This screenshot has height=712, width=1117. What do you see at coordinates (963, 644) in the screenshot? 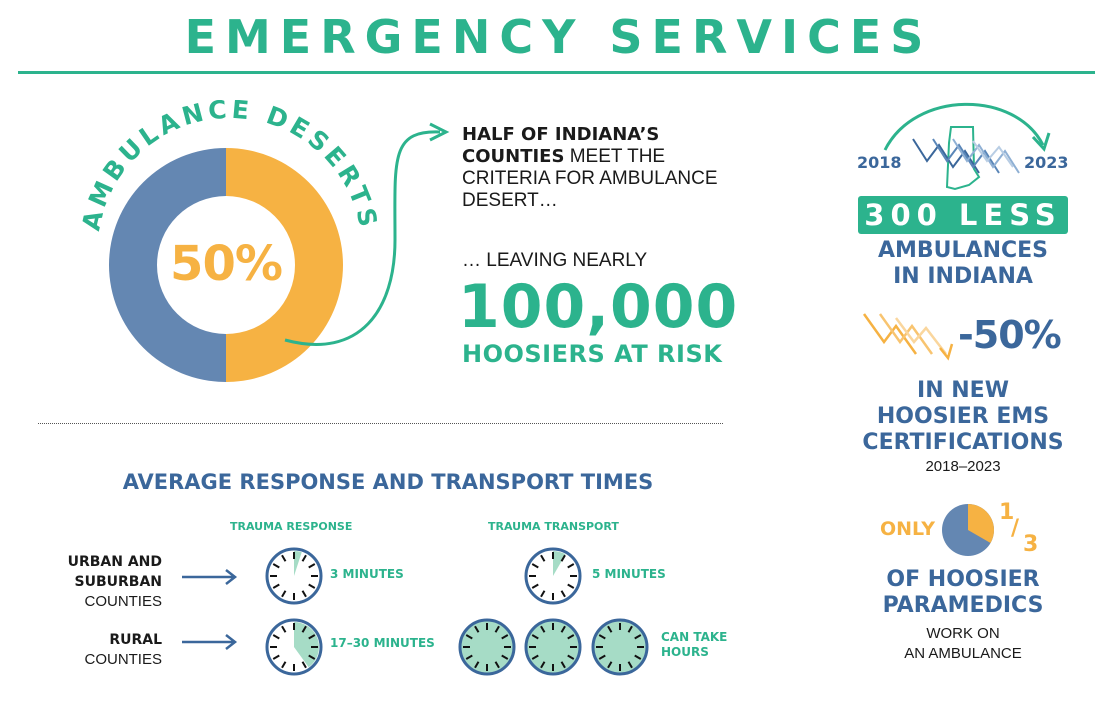
I see `paramedics-note: WORK ON AN AMBULANCE` at bounding box center [963, 644].